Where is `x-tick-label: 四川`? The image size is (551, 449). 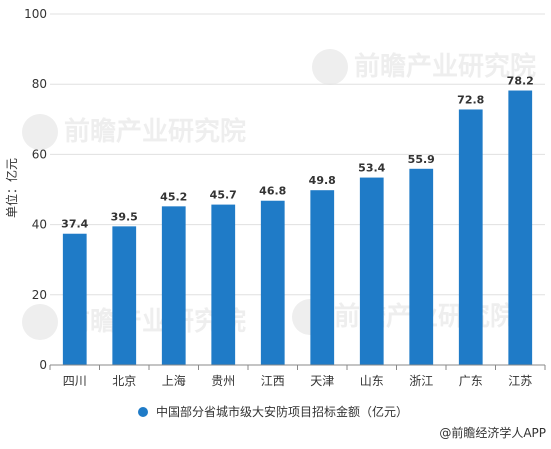
x-tick-label: 四川 is located at coordinates (75, 381).